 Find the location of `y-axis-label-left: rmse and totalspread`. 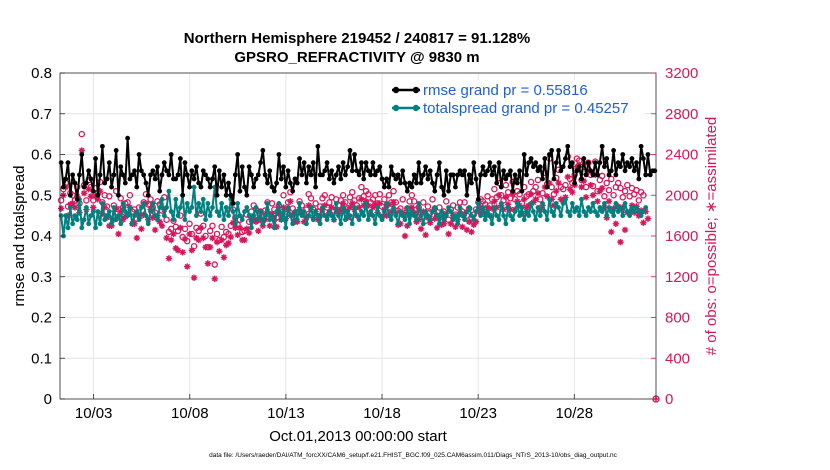

y-axis-label-left: rmse and totalspread is located at coordinates (19, 236).